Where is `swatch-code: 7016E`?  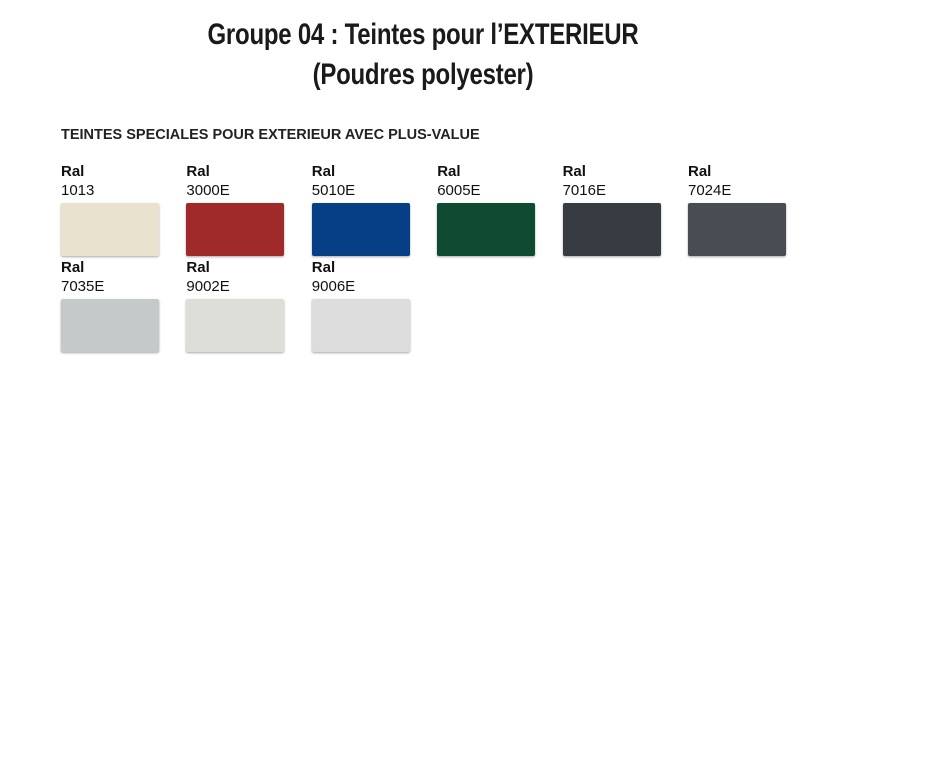 swatch-code: 7016E is located at coordinates (584, 190).